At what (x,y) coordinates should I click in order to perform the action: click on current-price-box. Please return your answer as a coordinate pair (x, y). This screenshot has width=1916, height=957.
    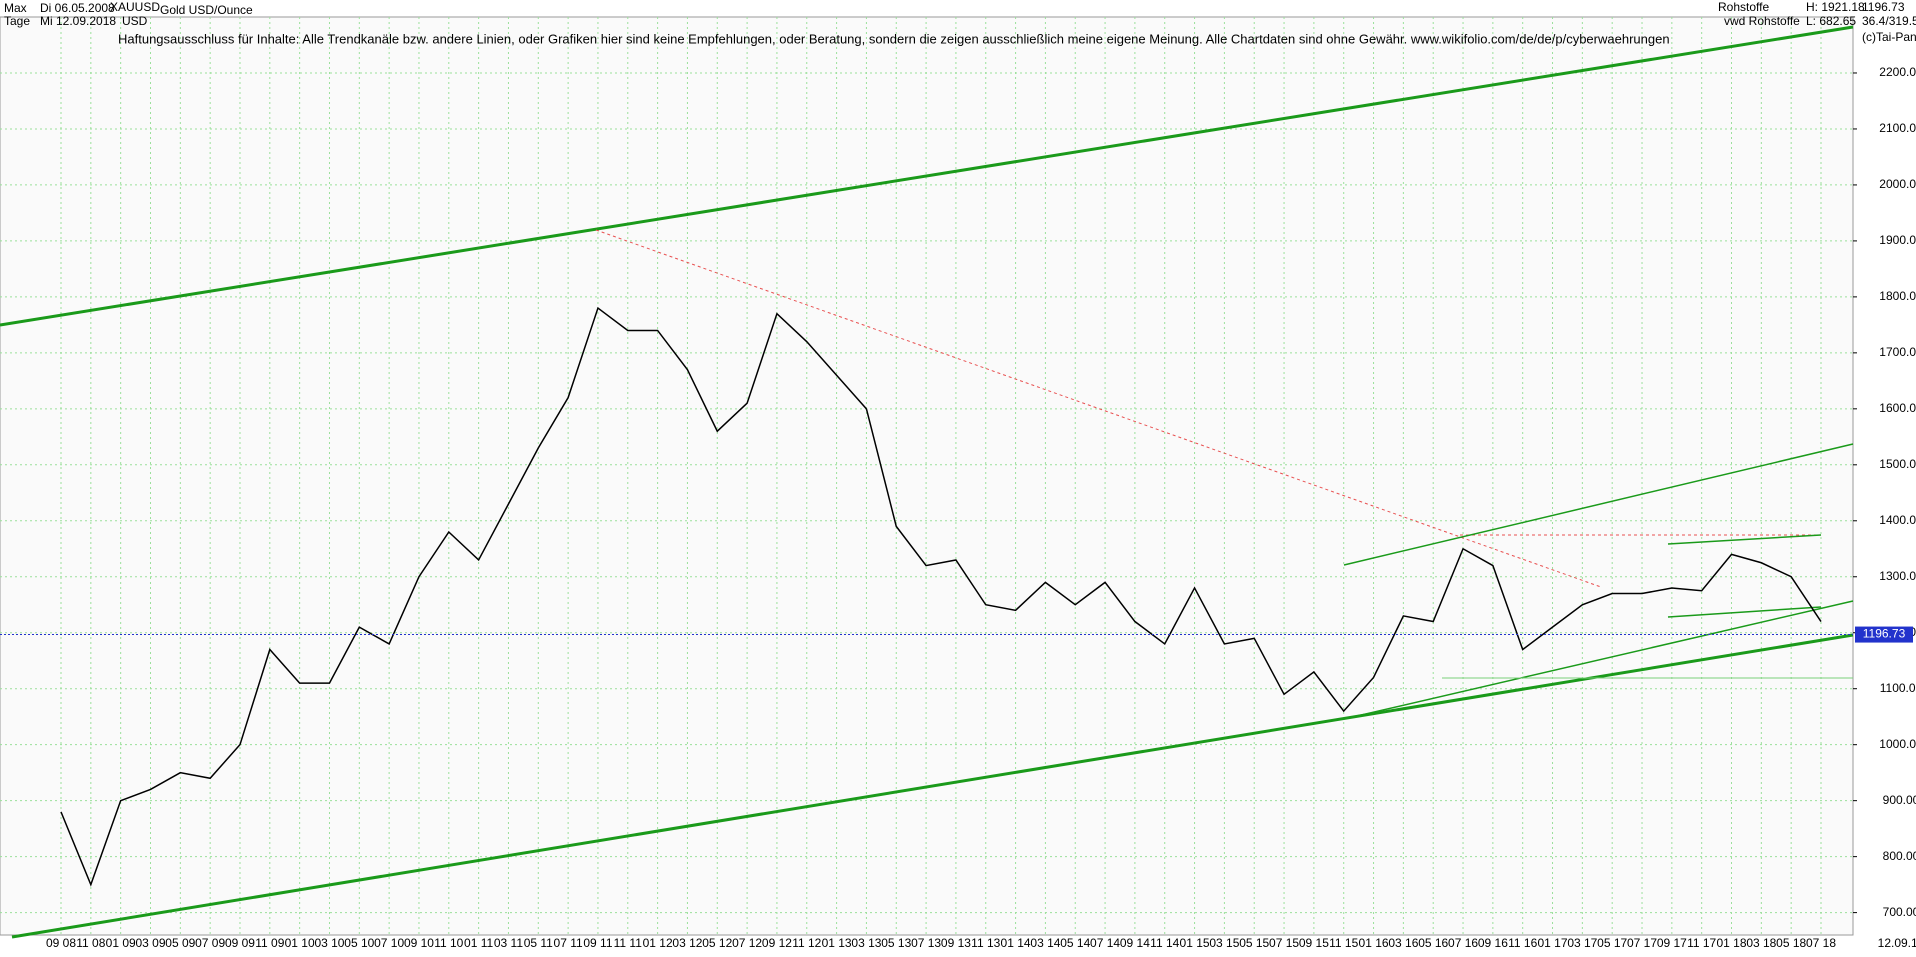
    Looking at the image, I should click on (1884, 634).